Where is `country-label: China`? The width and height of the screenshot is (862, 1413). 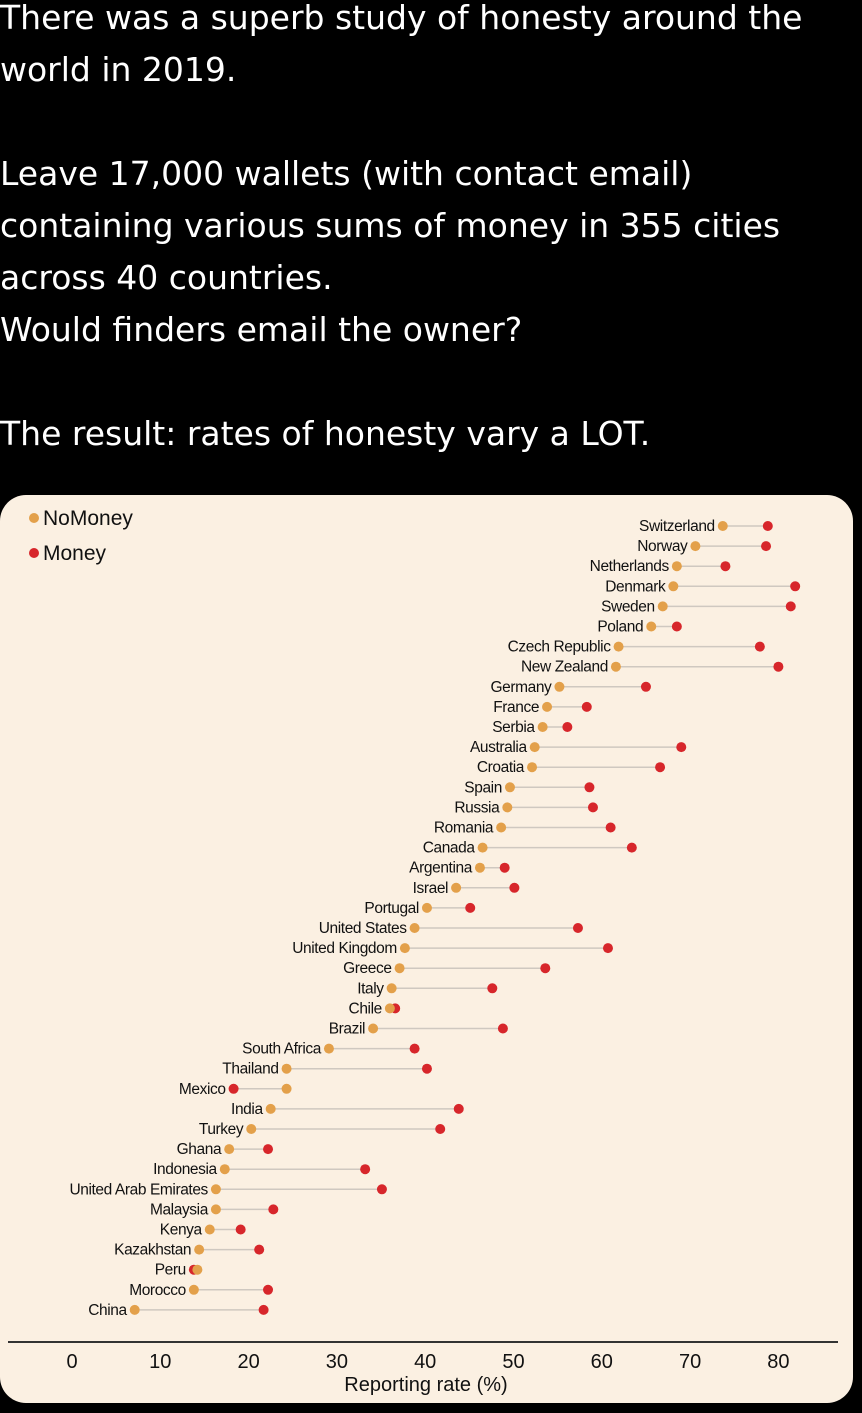
country-label: China is located at coordinates (107, 1310).